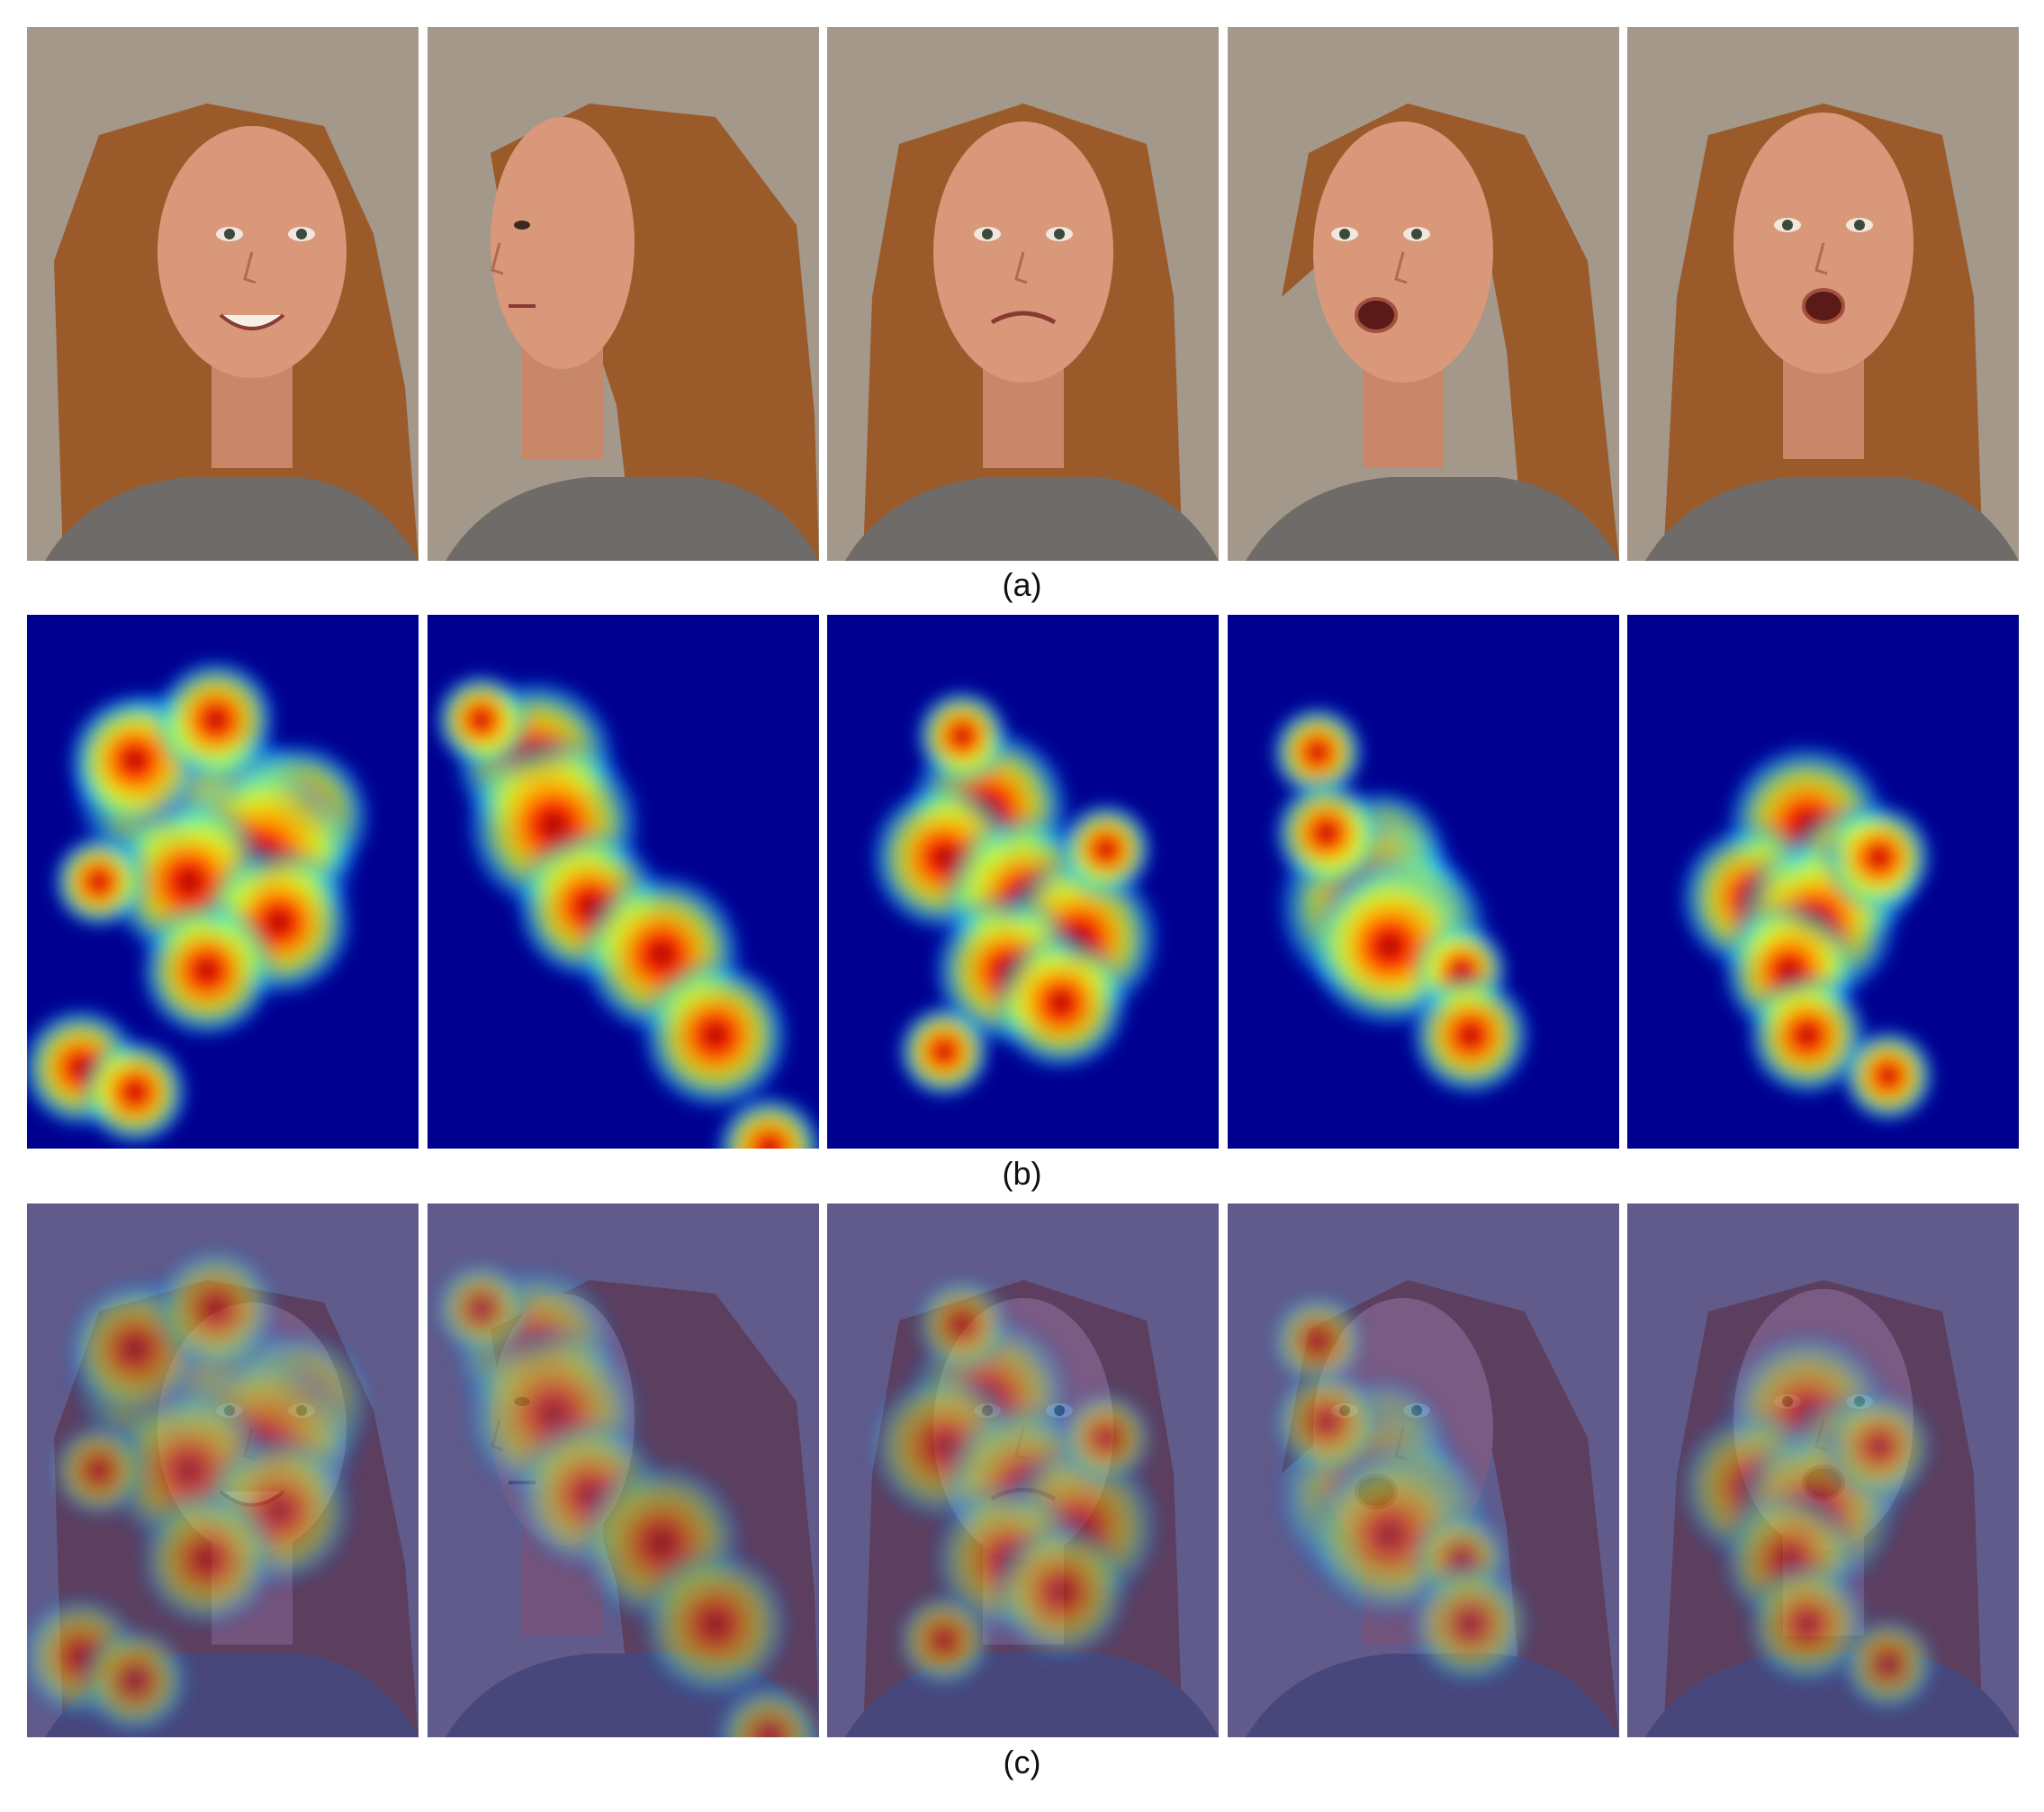 This screenshot has width=2044, height=1812. I want to click on face-happy-left-profile, so click(223, 294).